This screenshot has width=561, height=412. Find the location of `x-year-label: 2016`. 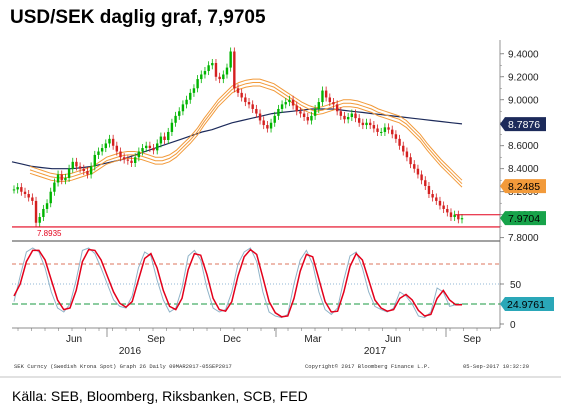

x-year-label: 2016 is located at coordinates (130, 351).